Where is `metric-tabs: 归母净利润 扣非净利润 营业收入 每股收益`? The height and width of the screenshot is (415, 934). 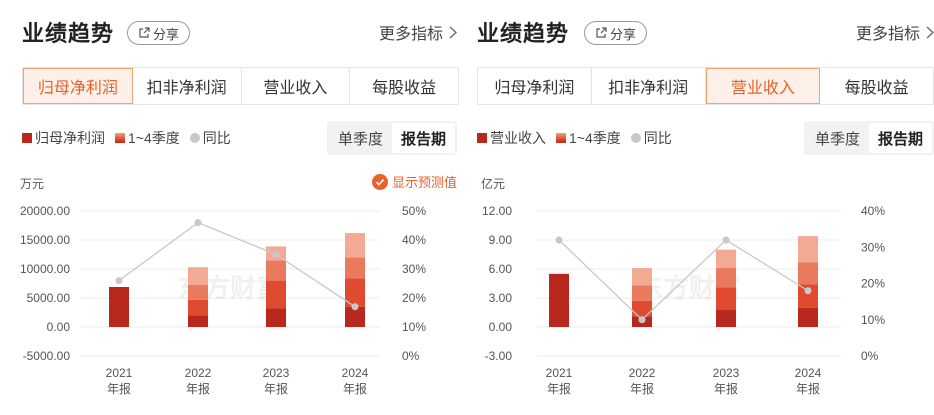
metric-tabs: 归母净利润 扣非净利润 营业收入 每股收益 is located at coordinates (240, 86).